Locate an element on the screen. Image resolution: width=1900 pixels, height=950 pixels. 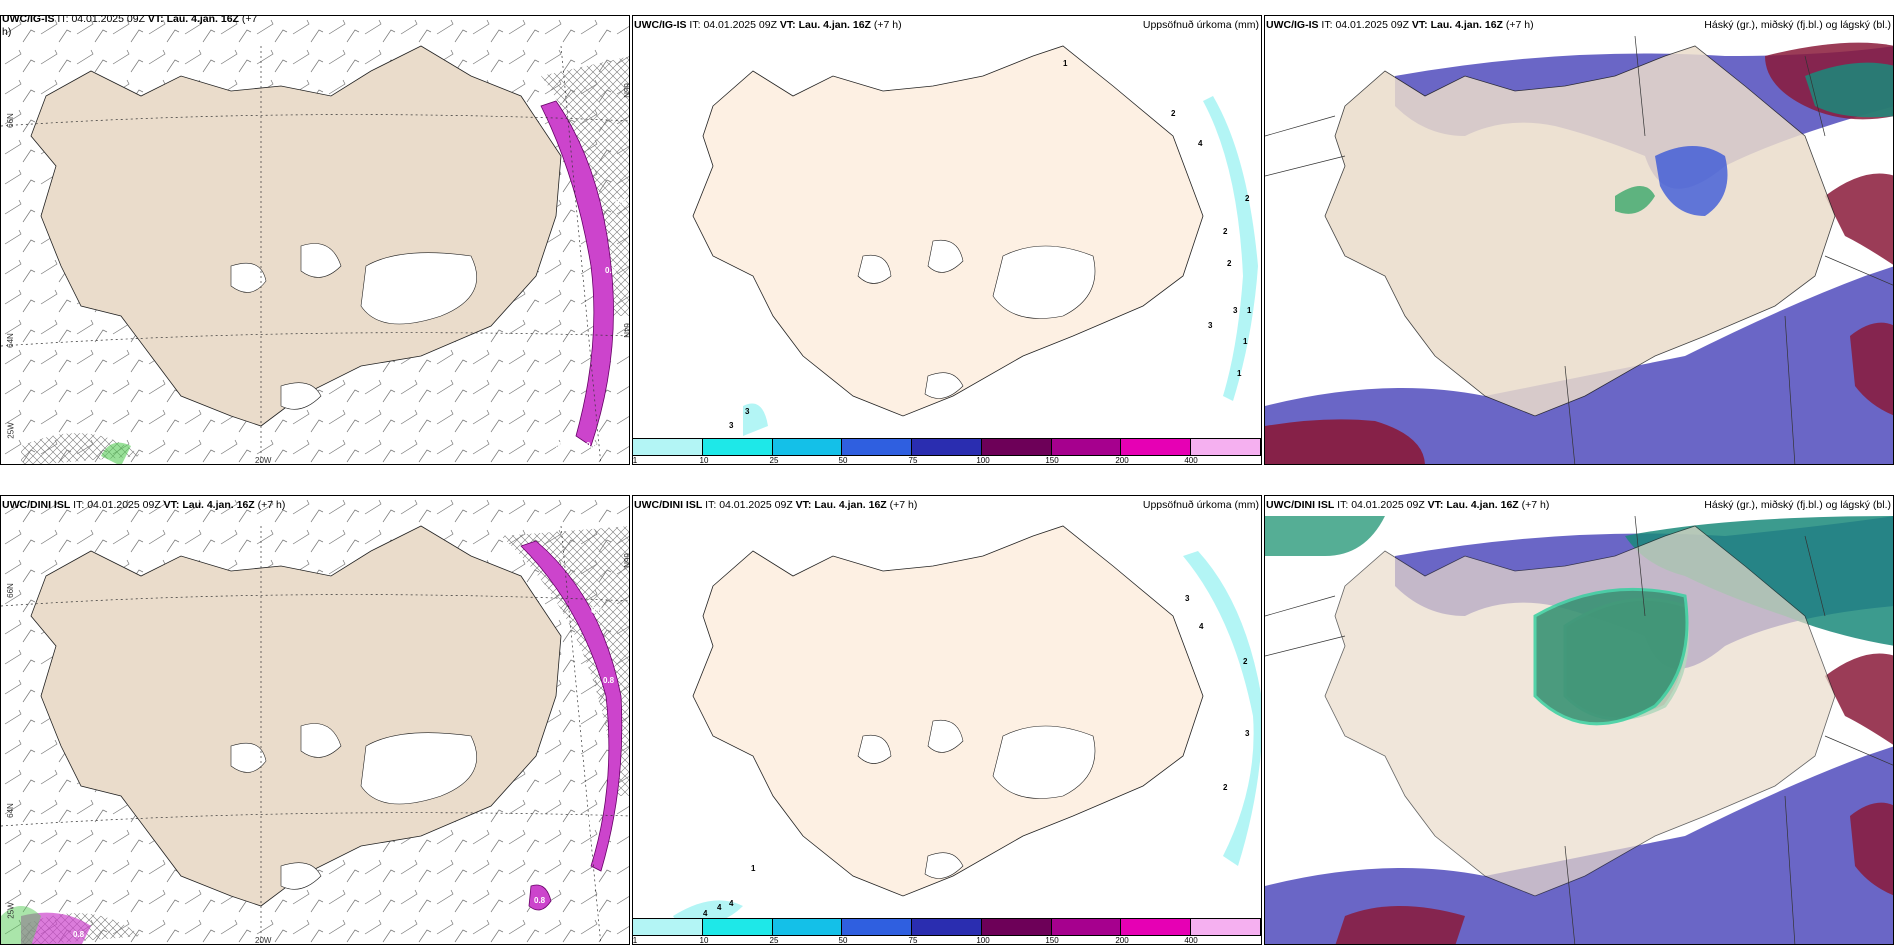
field-title: Uppsöfnuð úrkoma (mm) is located at coordinates (1200, 25).